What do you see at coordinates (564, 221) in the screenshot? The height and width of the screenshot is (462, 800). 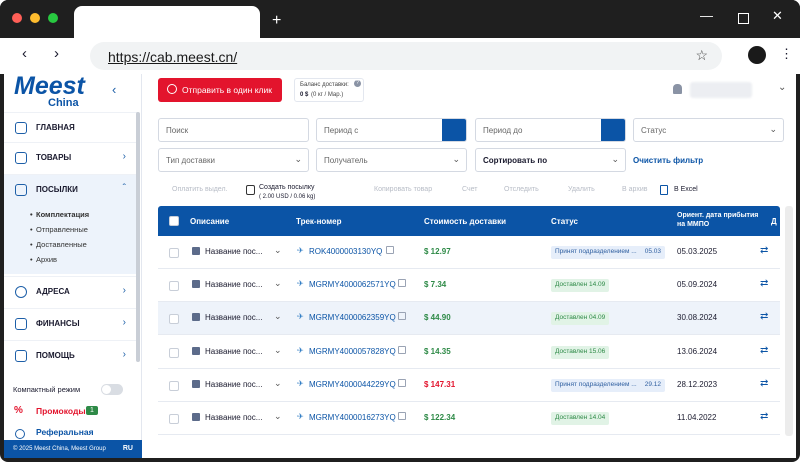 I see `column-status: Статус` at bounding box center [564, 221].